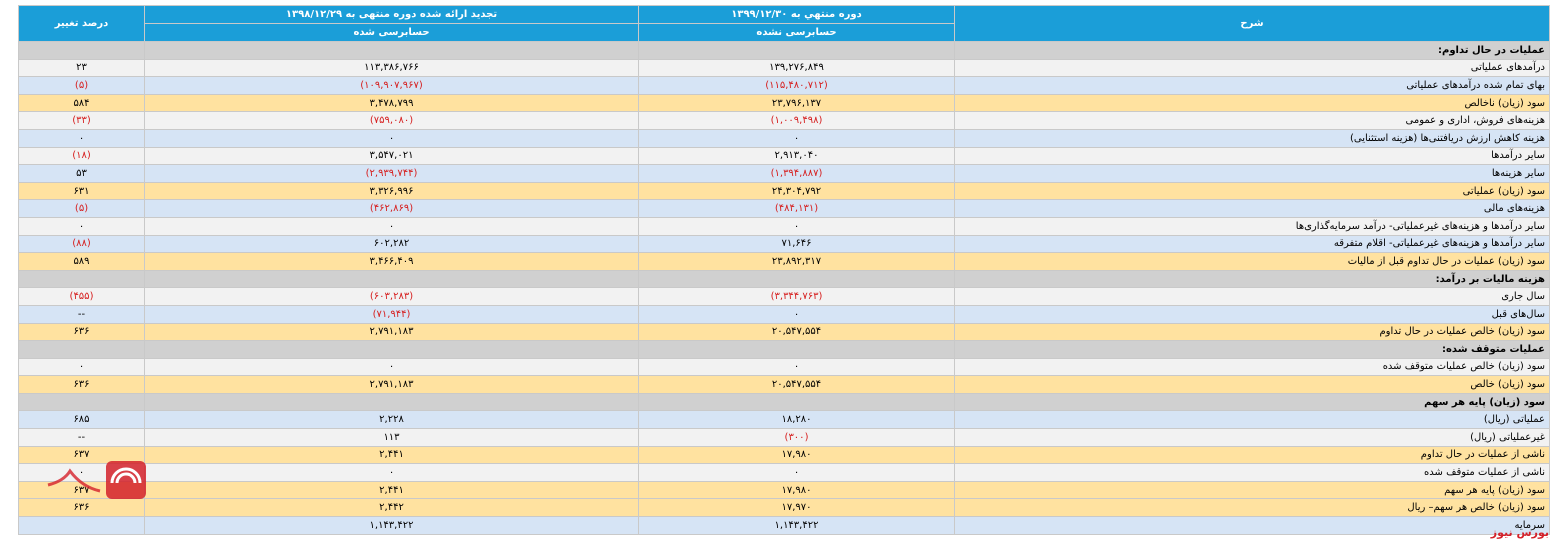 The image size is (1553, 540). I want to click on row-current-value: ۱۷,۹۸۰, so click(796, 455).